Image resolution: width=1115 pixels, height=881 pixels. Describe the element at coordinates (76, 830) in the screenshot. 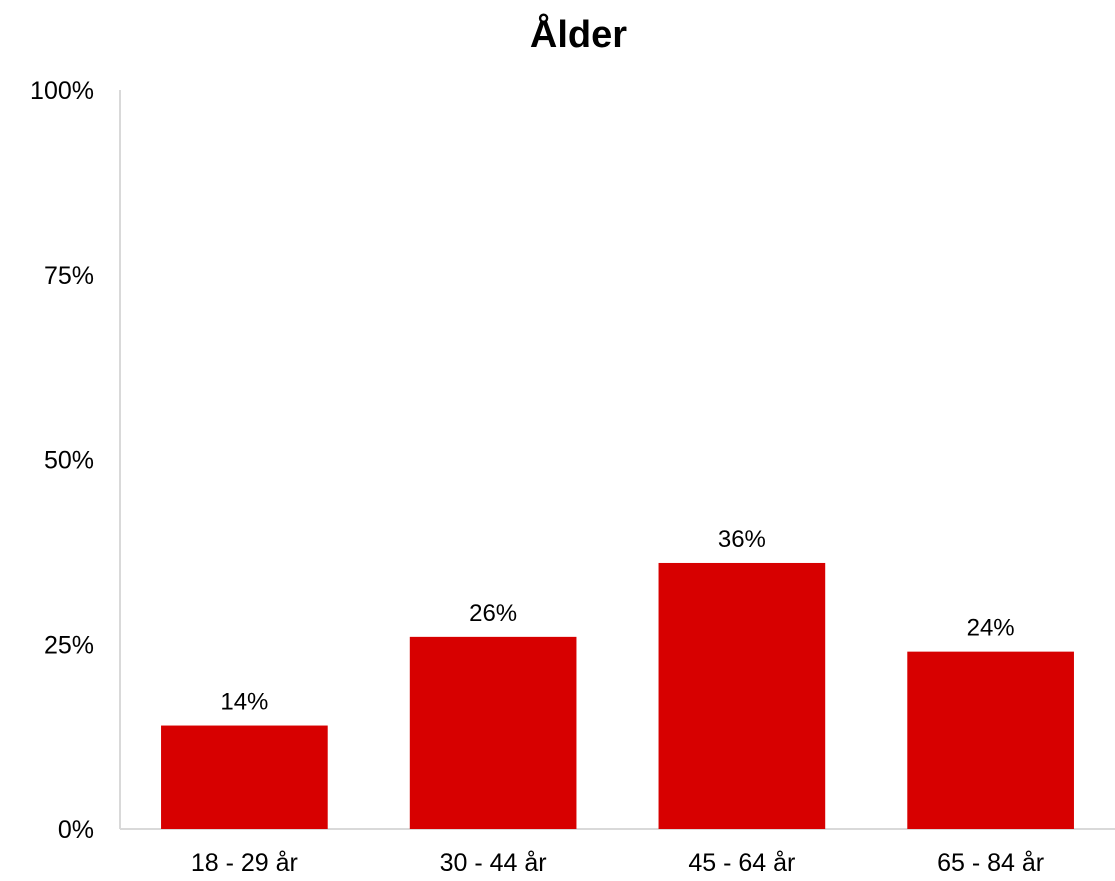

I see `y-tick-label: 0%` at that location.